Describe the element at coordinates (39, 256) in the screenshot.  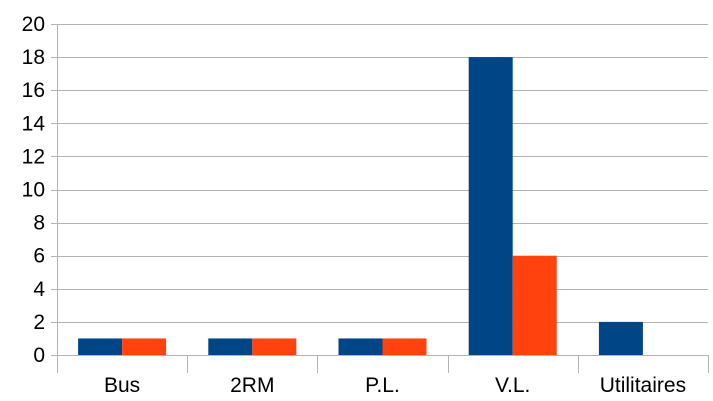
I see `y-tick-label: 6` at that location.